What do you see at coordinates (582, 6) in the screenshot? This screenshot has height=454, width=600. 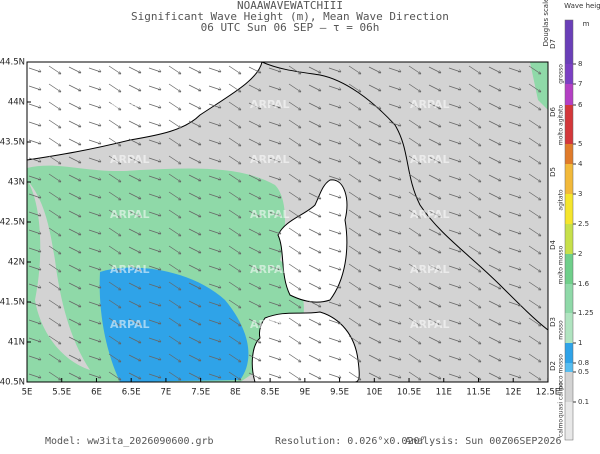 I see `height-title: Wave height` at bounding box center [582, 6].